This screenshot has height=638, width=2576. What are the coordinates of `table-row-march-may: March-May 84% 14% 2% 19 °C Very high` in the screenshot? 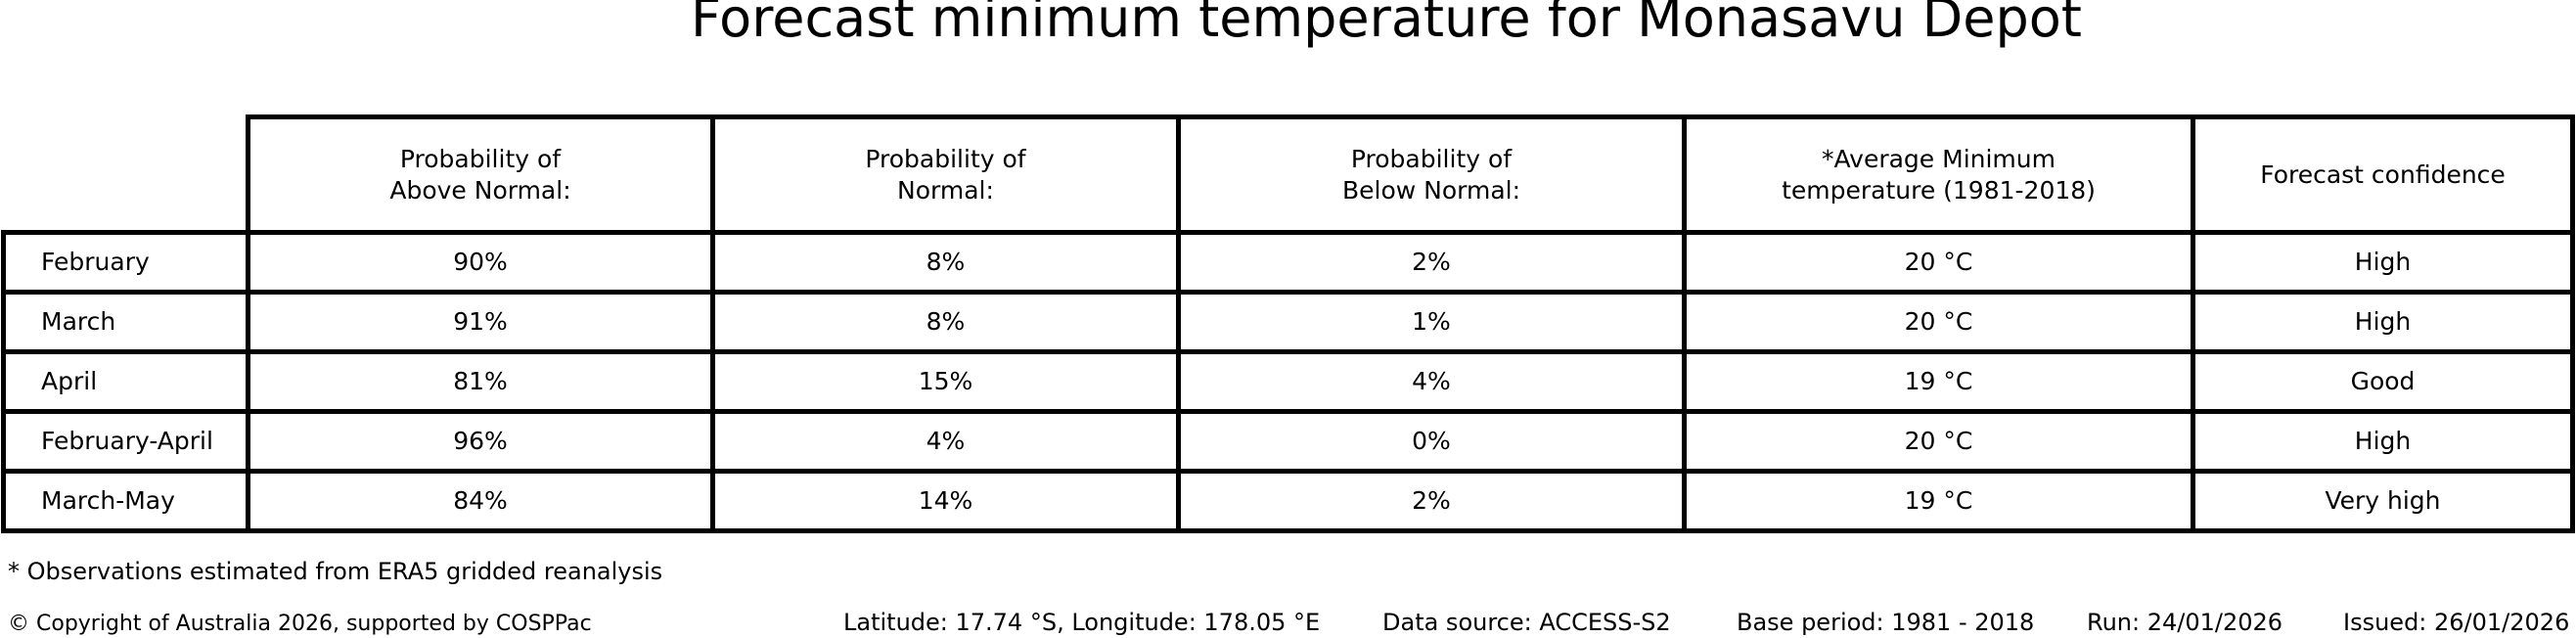 It's located at (1288, 501).